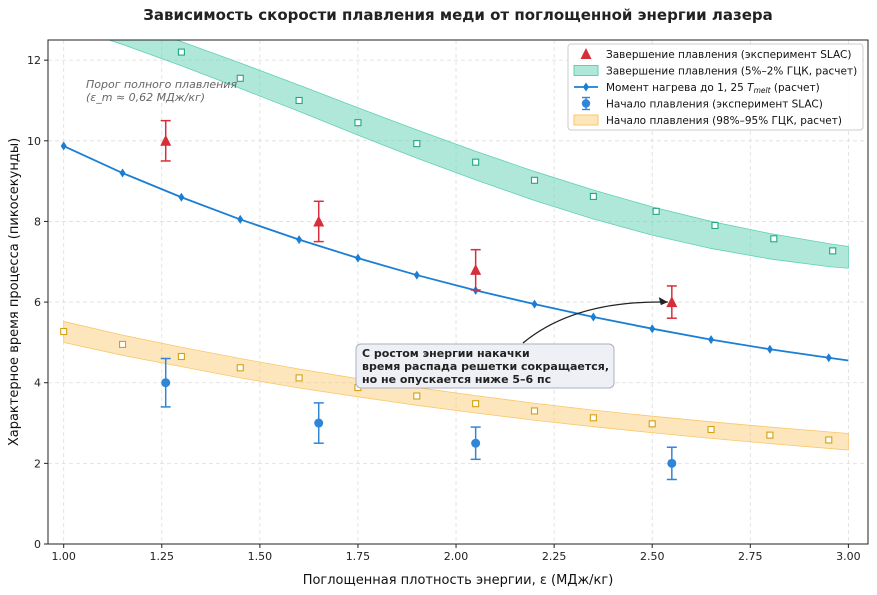 This screenshot has width=877, height=595. Describe the element at coordinates (724, 121) in the screenshot. I see `legend-label: Начало плавления (98%–95% ГЦК, расчет)` at that location.